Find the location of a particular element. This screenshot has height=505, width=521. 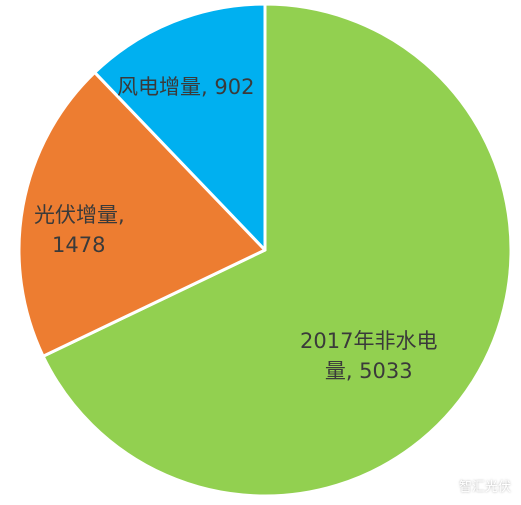

nonhydro-slice-label: 2017年非水电 量, 5033 is located at coordinates (368, 356).